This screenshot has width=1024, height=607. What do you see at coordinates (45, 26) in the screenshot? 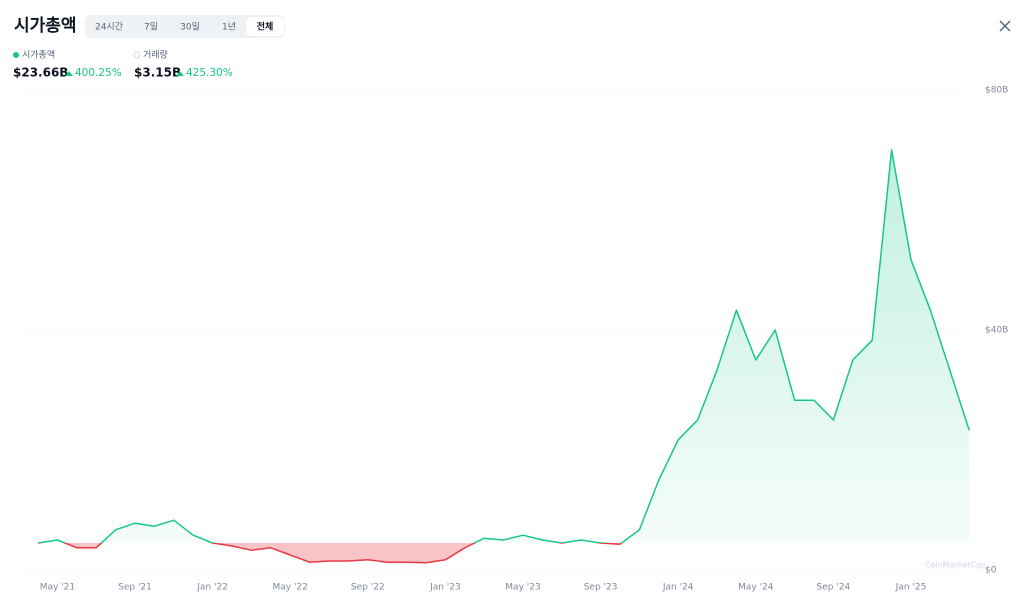
I see `title: 시가총액` at bounding box center [45, 26].